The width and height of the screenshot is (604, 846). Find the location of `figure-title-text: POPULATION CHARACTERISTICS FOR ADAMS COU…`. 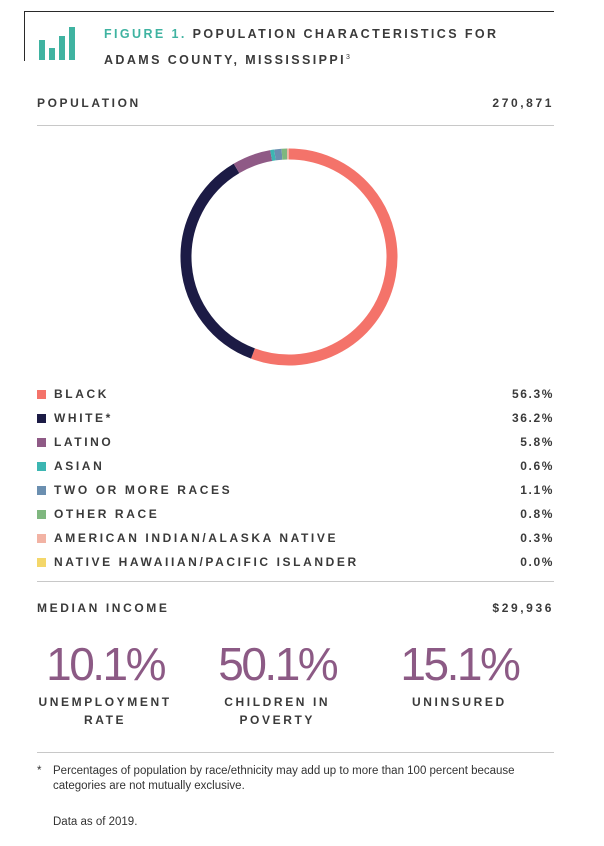

figure-title-text: POPULATION CHARACTERISTICS FOR ADAMS COU… is located at coordinates (301, 47).